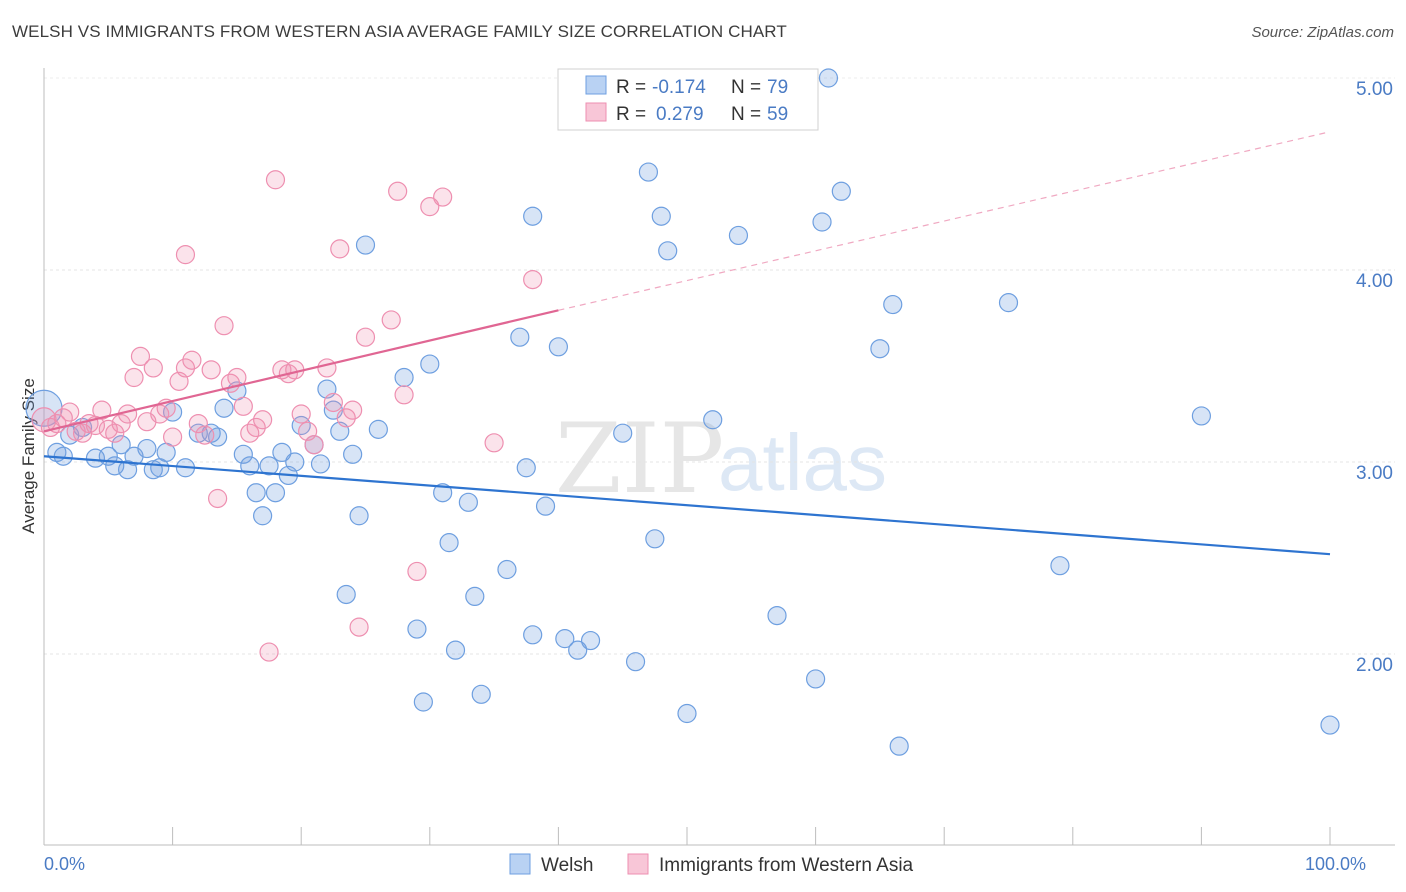  I want to click on legend-n-label-immigrants: N =, so click(746, 114).